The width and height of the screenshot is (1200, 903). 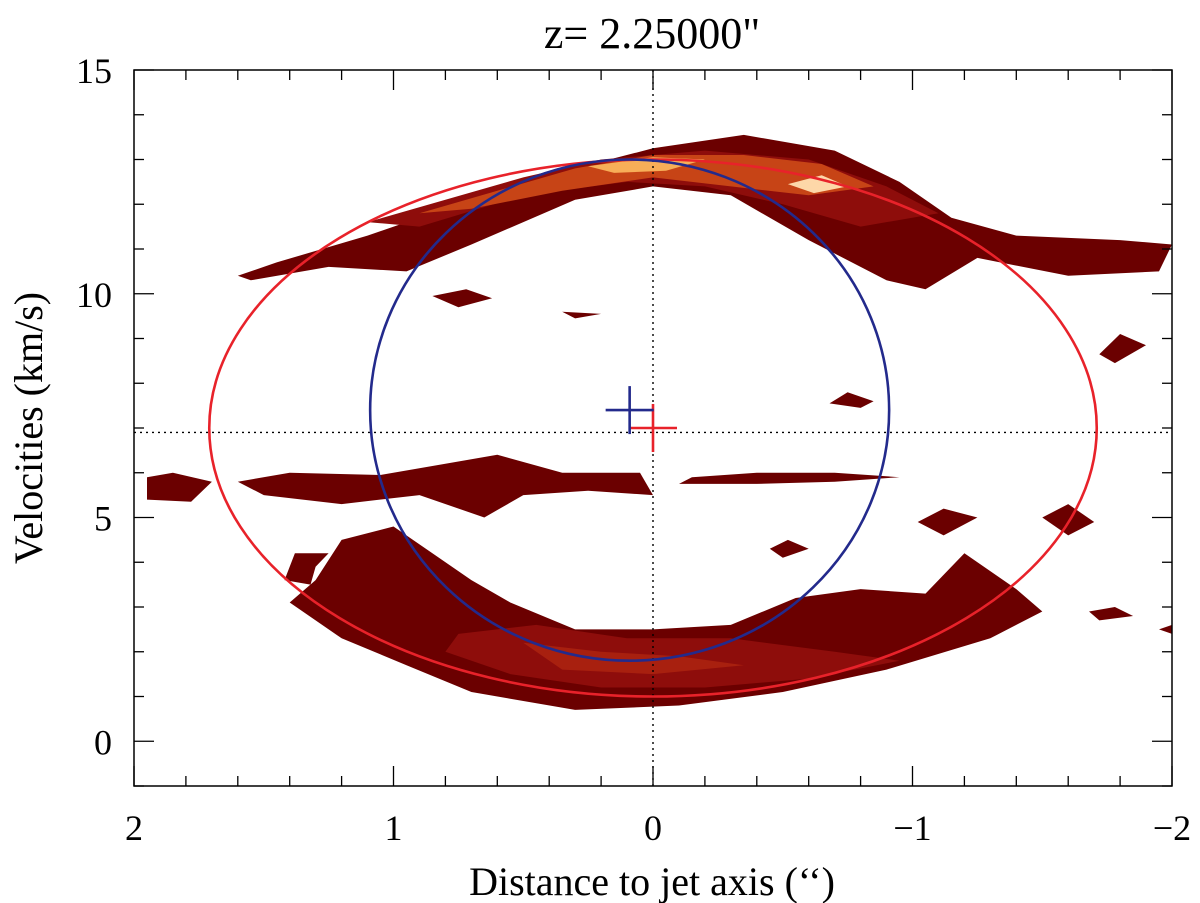 What do you see at coordinates (633, 658) in the screenshot?
I see `contour-region-lower-arc-bright` at bounding box center [633, 658].